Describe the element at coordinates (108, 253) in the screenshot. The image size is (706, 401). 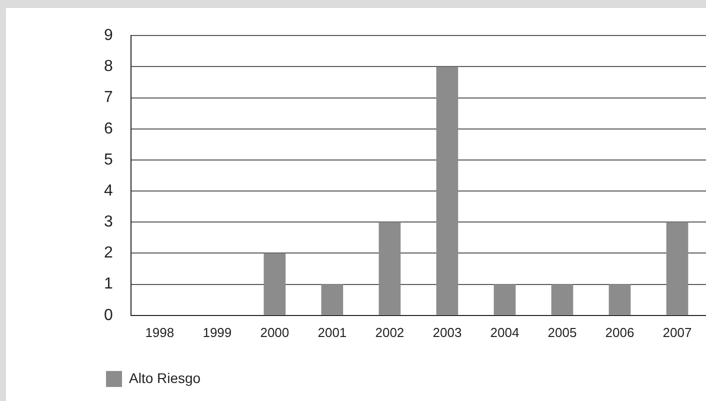
I see `y-tick-label: 2` at that location.